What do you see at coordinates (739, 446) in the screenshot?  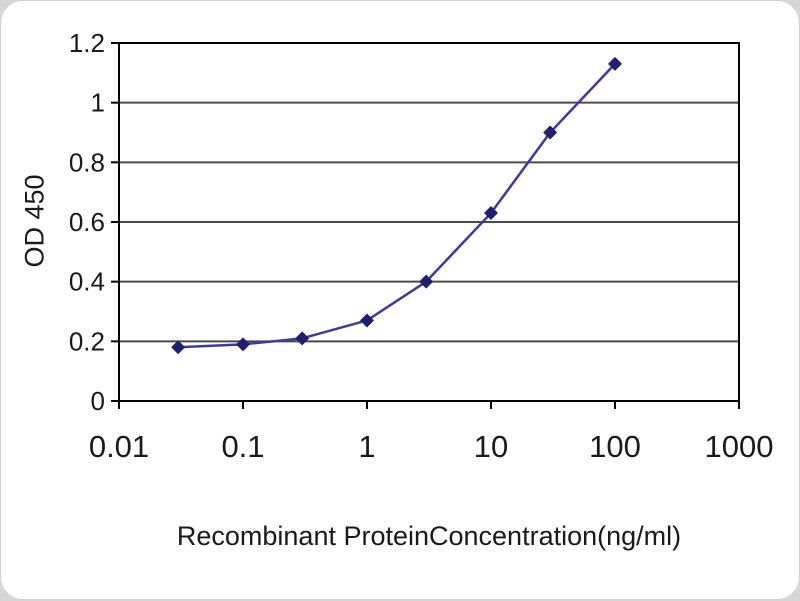 I see `x-tick-label: 1000` at bounding box center [739, 446].